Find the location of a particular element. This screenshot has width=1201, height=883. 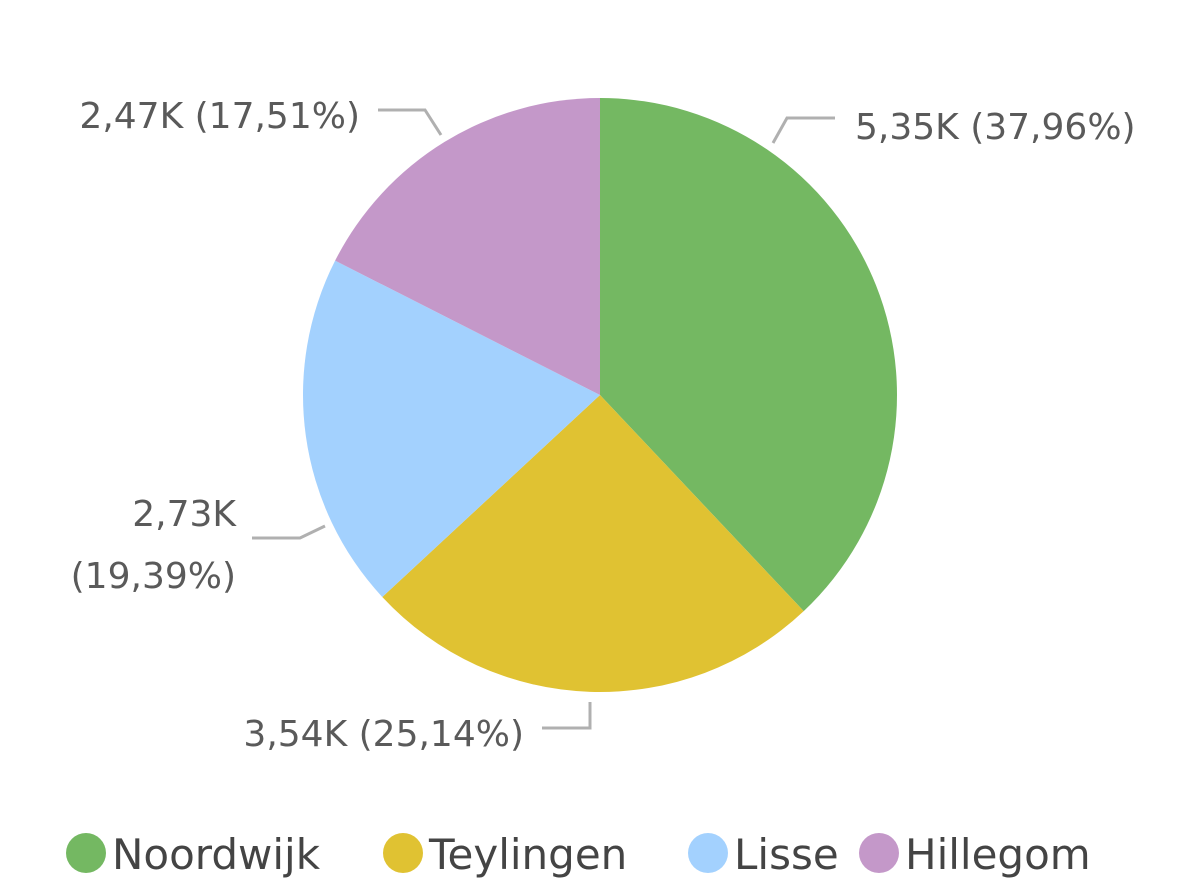

data-label: 5,35K (37,96%) is located at coordinates (995, 127).